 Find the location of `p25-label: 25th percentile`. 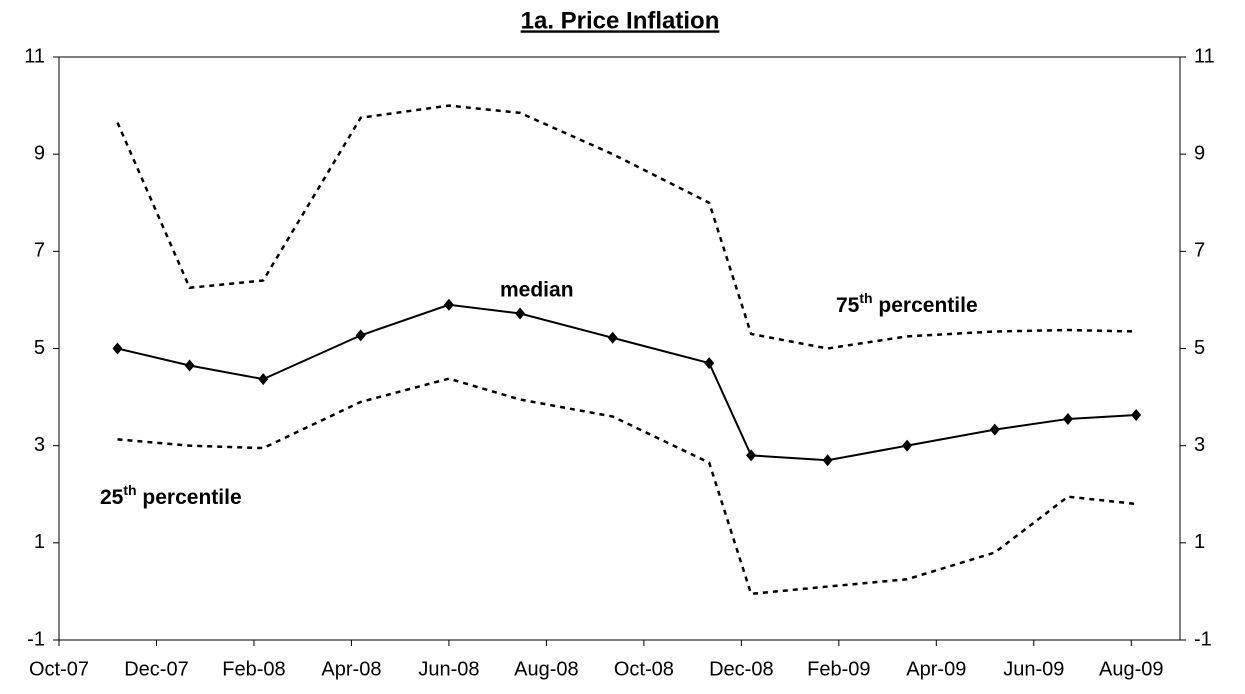

p25-label: 25th percentile is located at coordinates (171, 495).